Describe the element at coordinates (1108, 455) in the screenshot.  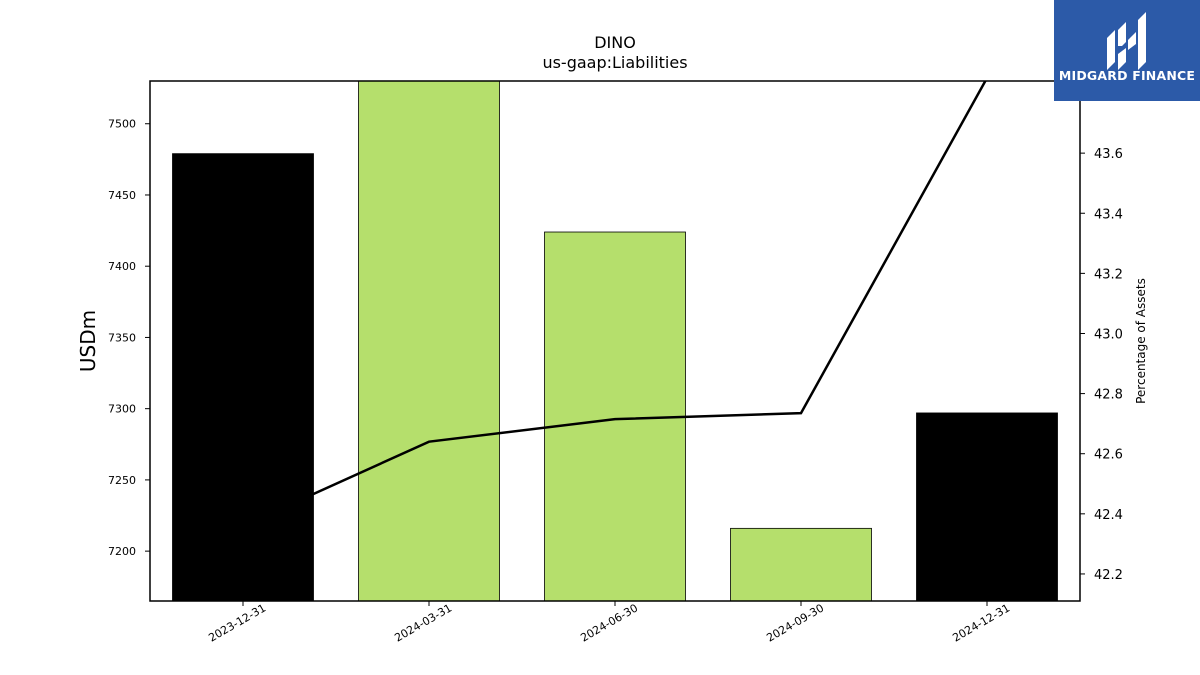
I see `y-right-tick-label-2: 42.6` at that location.